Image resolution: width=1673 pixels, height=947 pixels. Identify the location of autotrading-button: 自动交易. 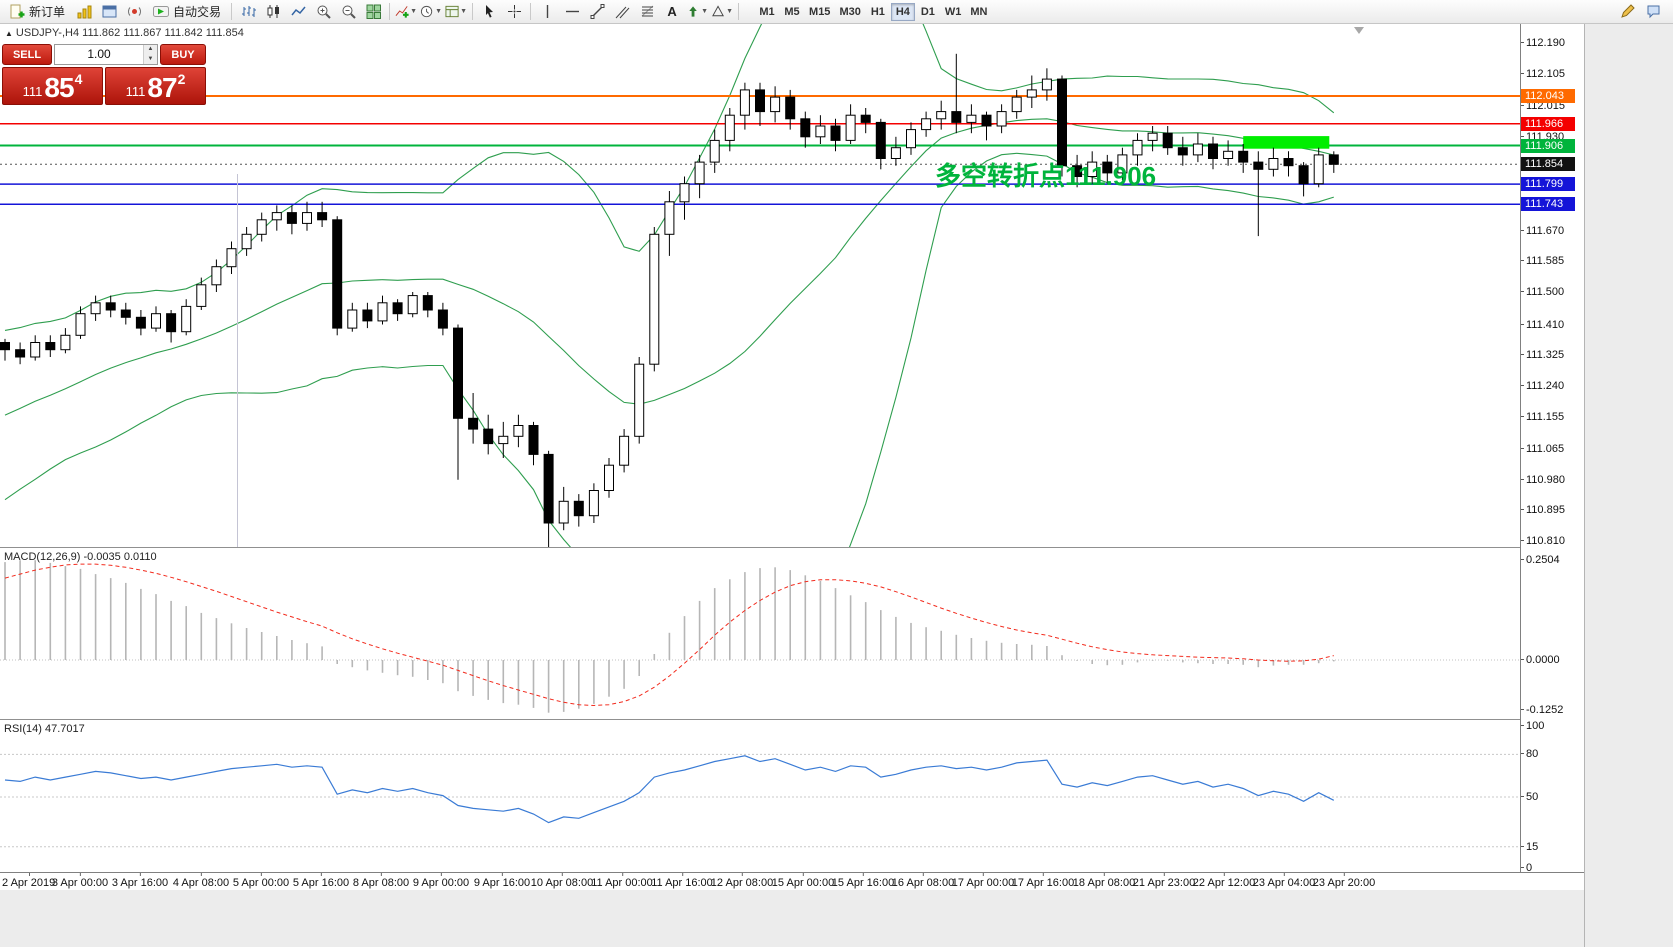
(187, 12).